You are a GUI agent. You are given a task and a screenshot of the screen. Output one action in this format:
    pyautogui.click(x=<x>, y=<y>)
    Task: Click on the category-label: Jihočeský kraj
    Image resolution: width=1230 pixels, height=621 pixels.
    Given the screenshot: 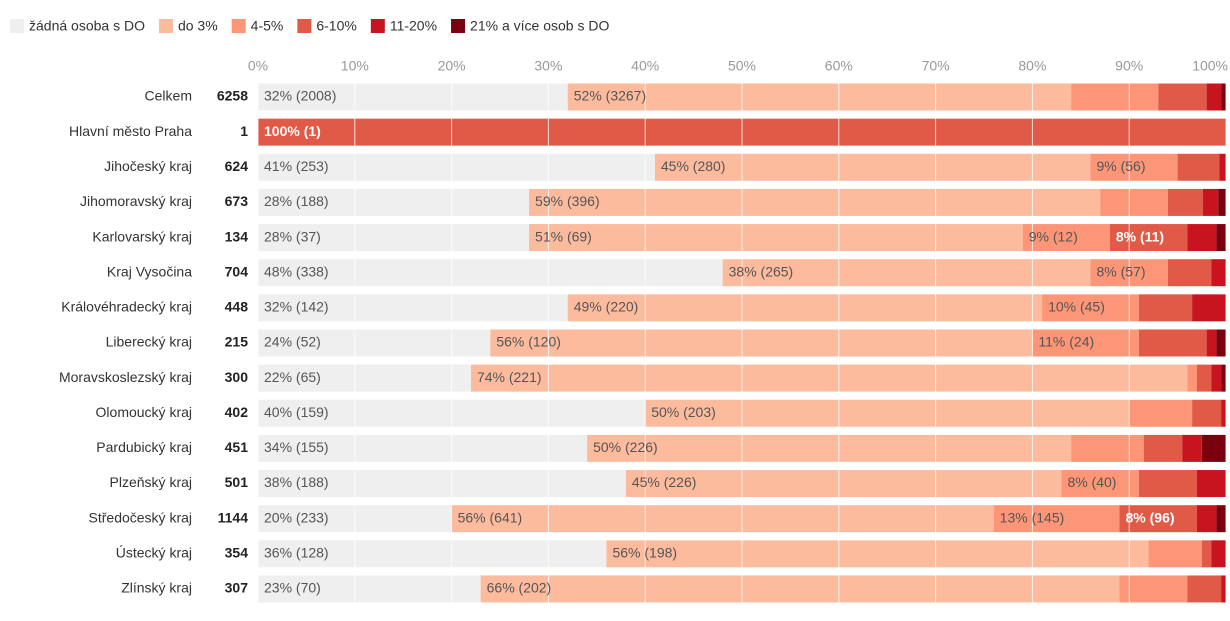 What is the action you would take?
    pyautogui.click(x=148, y=166)
    